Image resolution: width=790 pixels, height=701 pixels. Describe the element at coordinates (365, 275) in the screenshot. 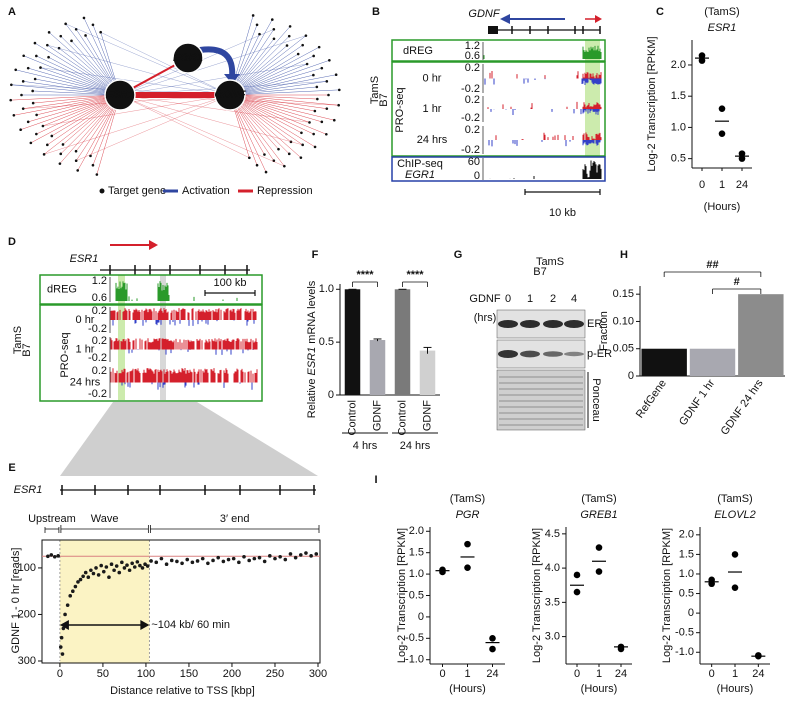

I see `significance: ****` at that location.